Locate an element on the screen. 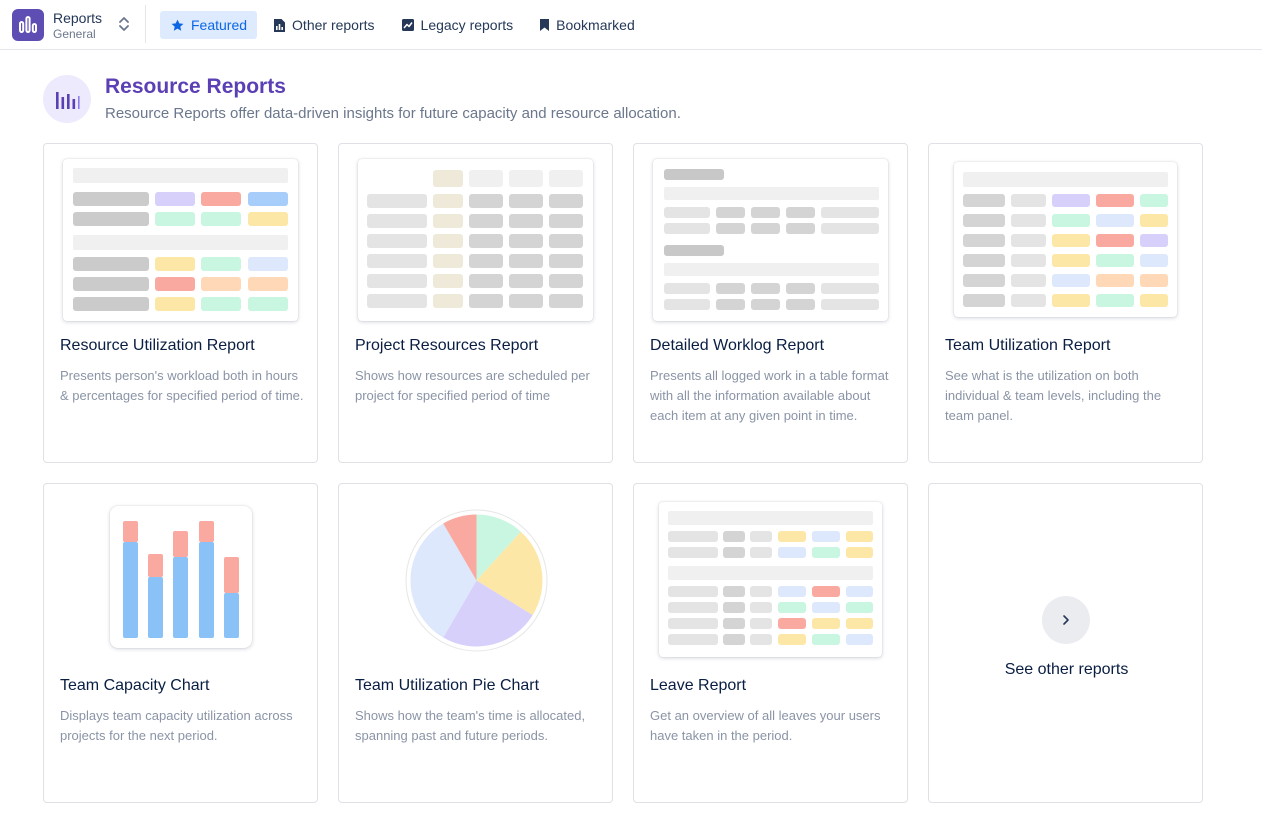 The width and height of the screenshot is (1262, 828). see-other-label: See other reports is located at coordinates (1066, 669).